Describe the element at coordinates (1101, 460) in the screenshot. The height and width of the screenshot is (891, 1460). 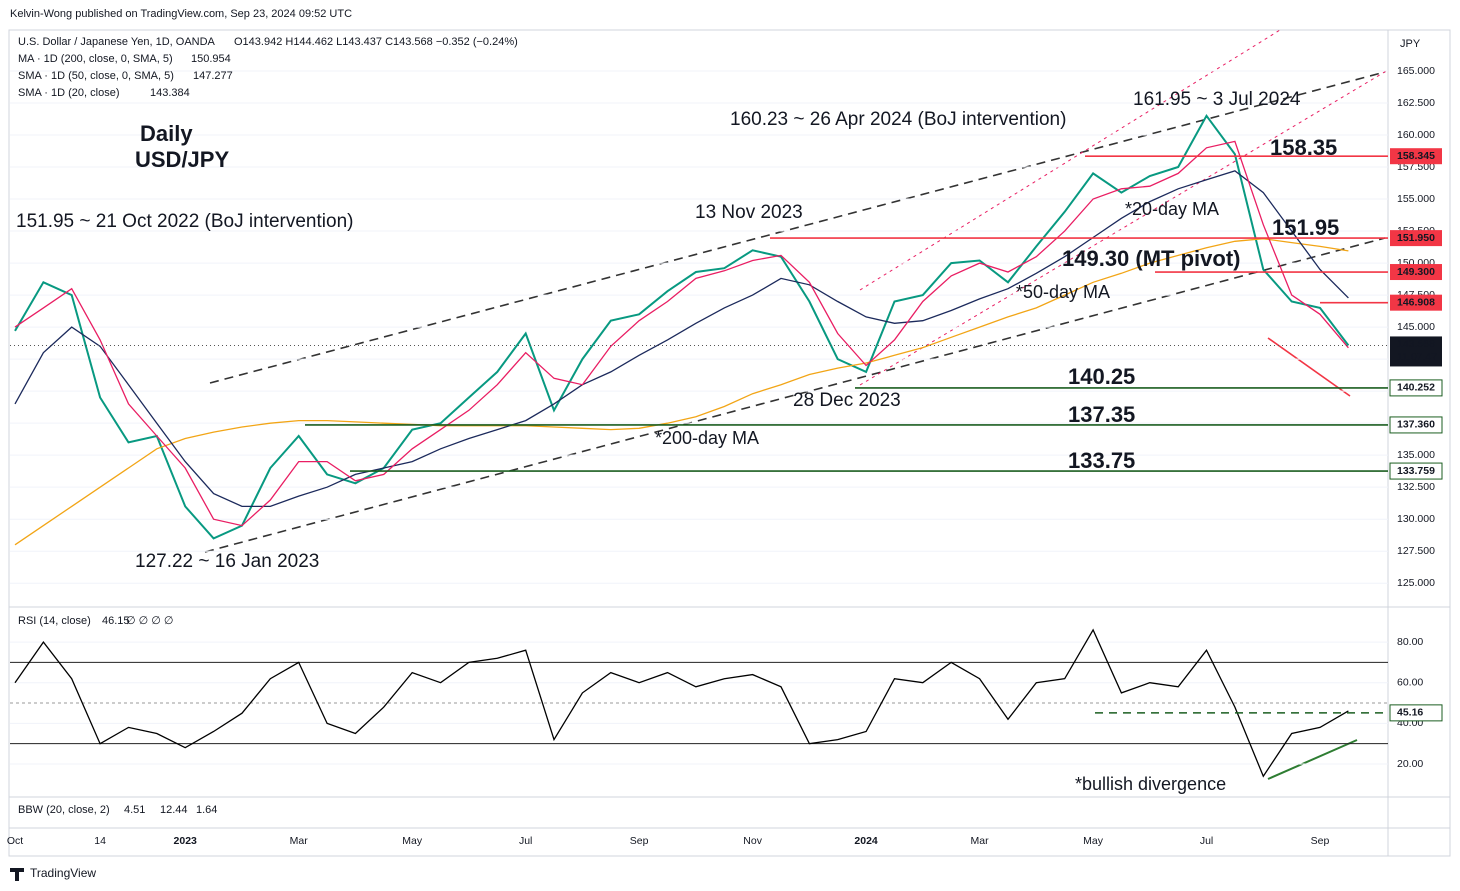
I see `annotation: 133.75` at that location.